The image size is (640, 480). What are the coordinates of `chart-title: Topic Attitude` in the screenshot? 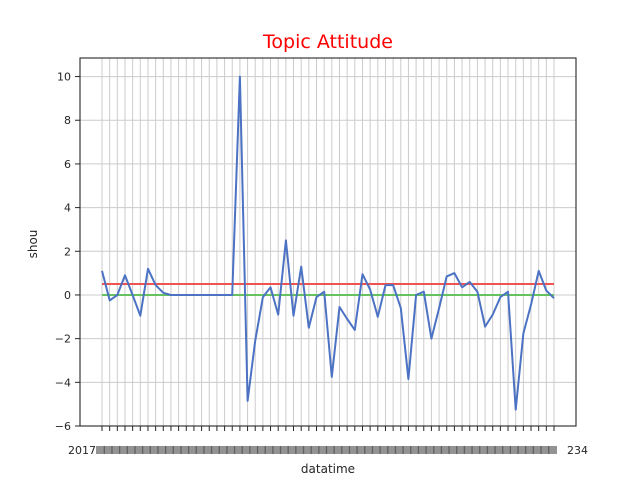 It's located at (327, 42).